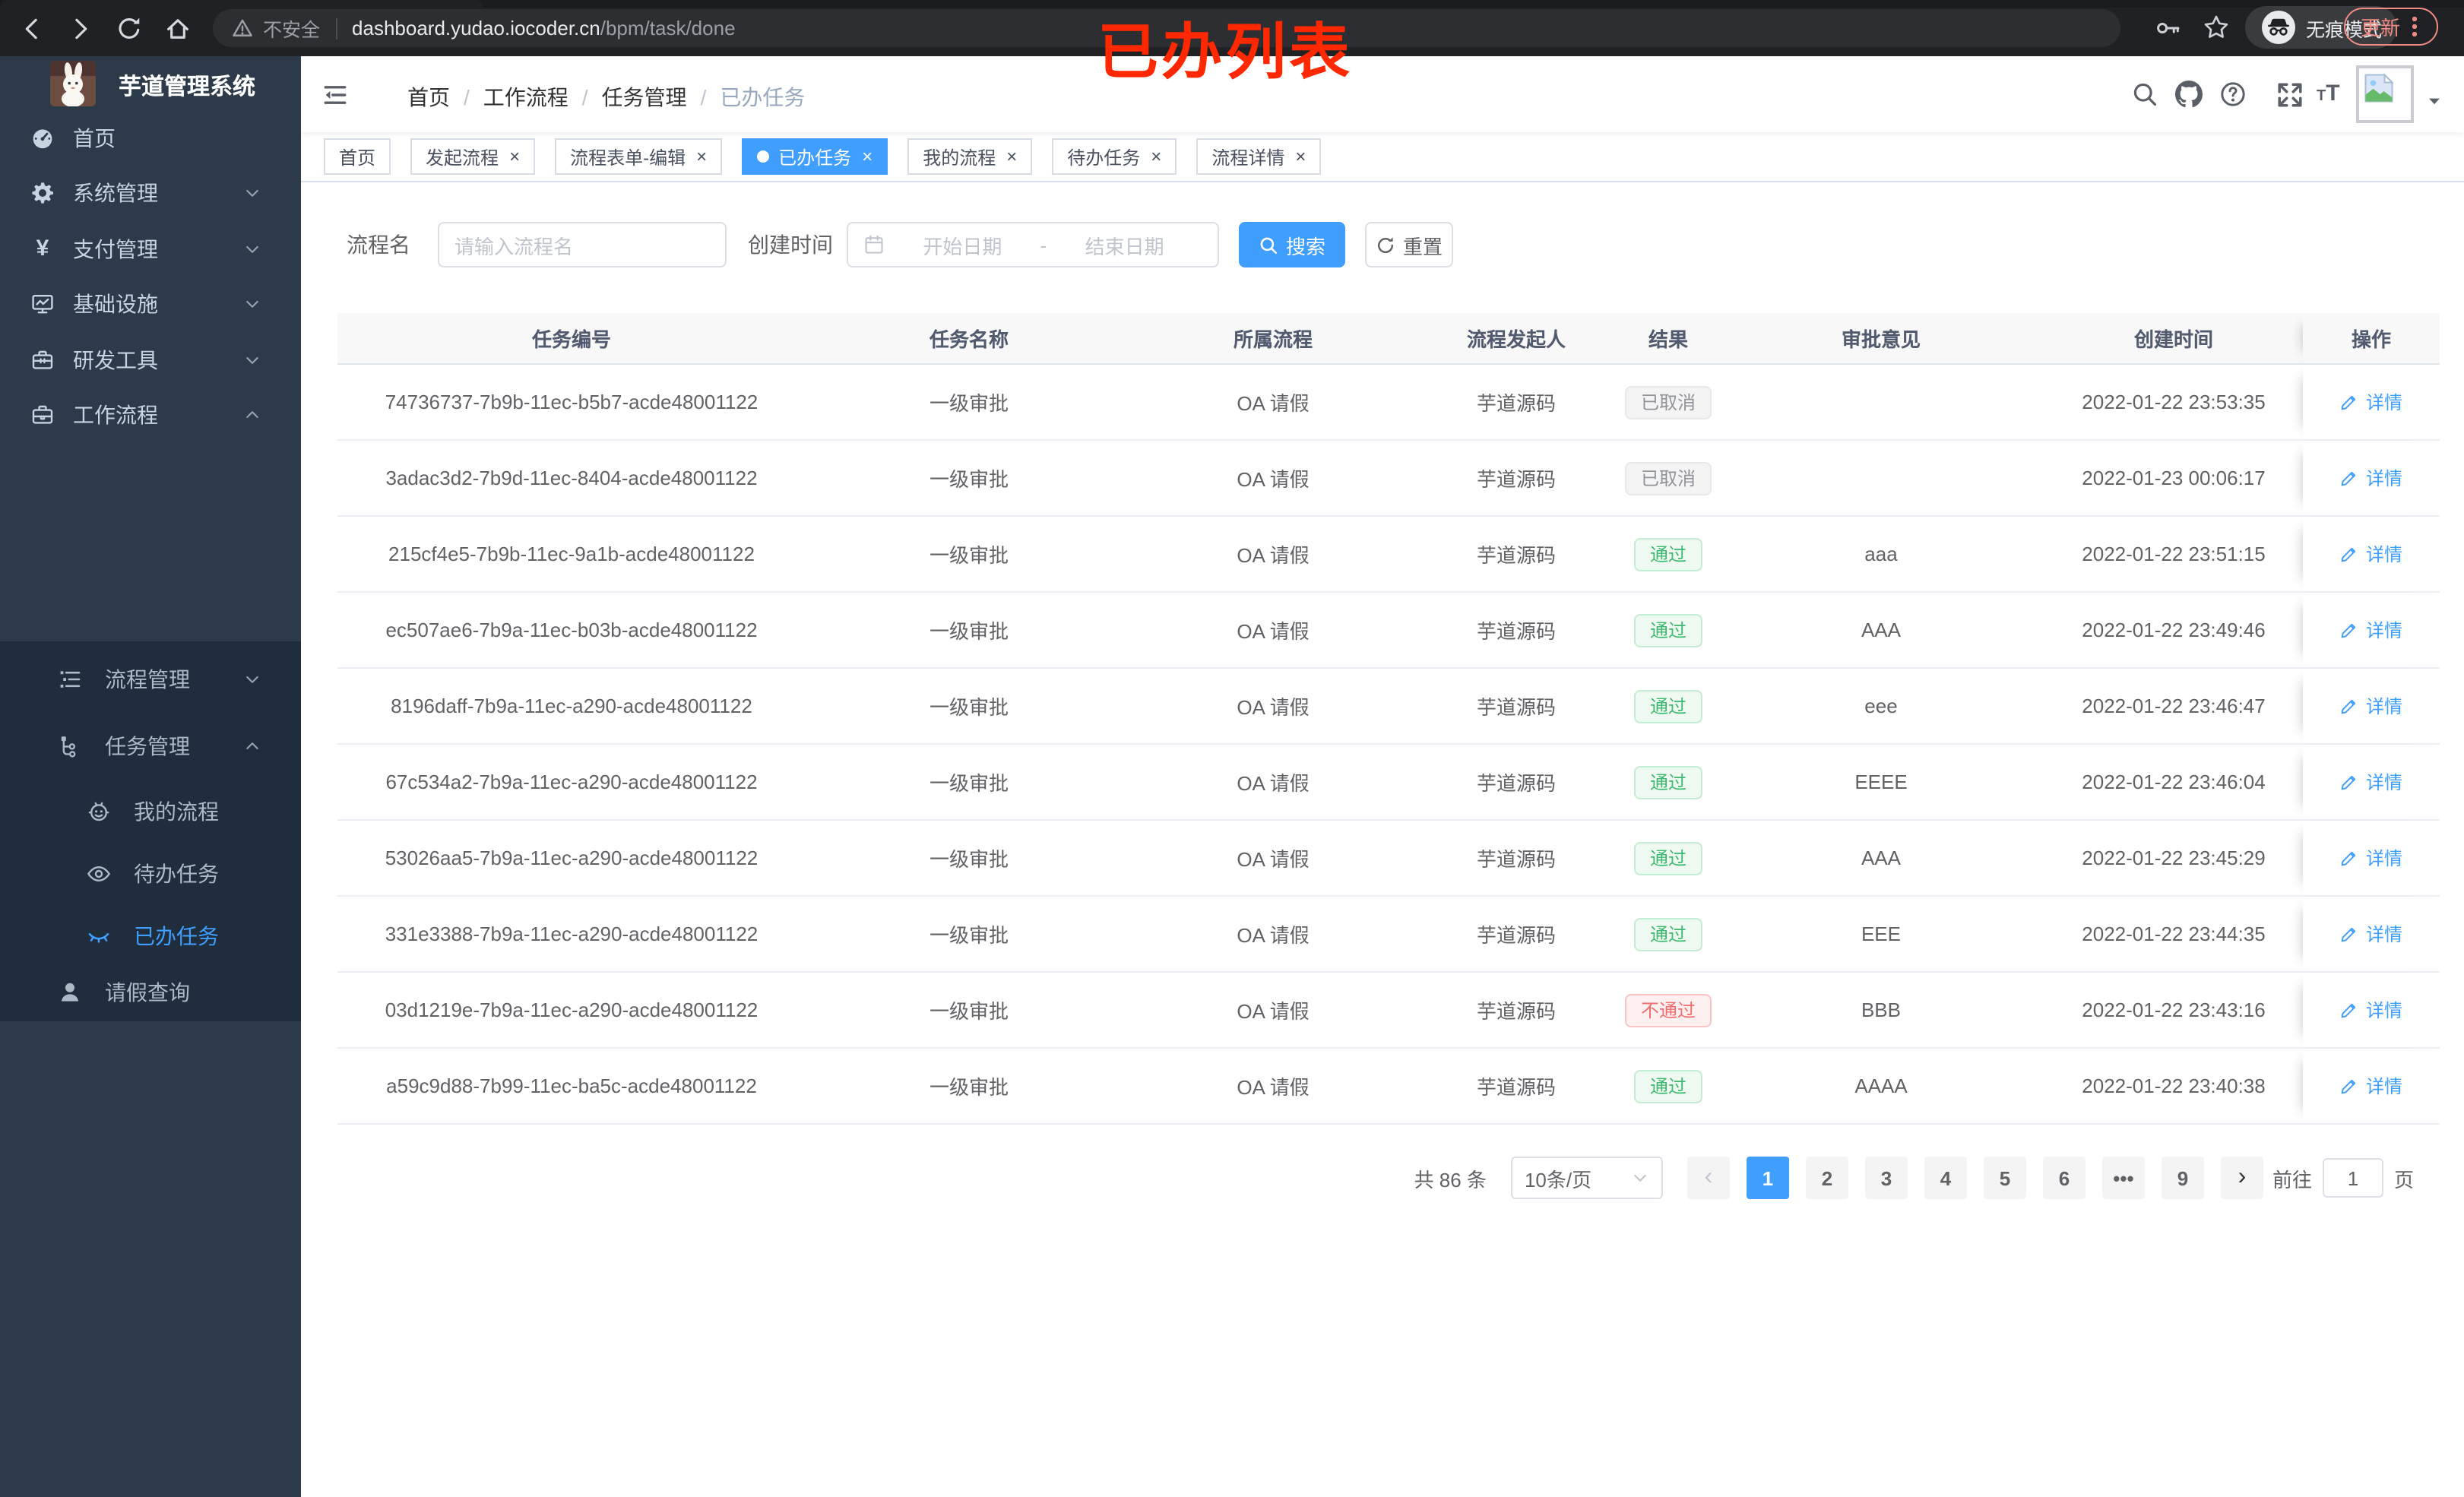  Describe the element at coordinates (150, 746) in the screenshot. I see `sidebar-subitem-任务管理: 任务管理` at that location.